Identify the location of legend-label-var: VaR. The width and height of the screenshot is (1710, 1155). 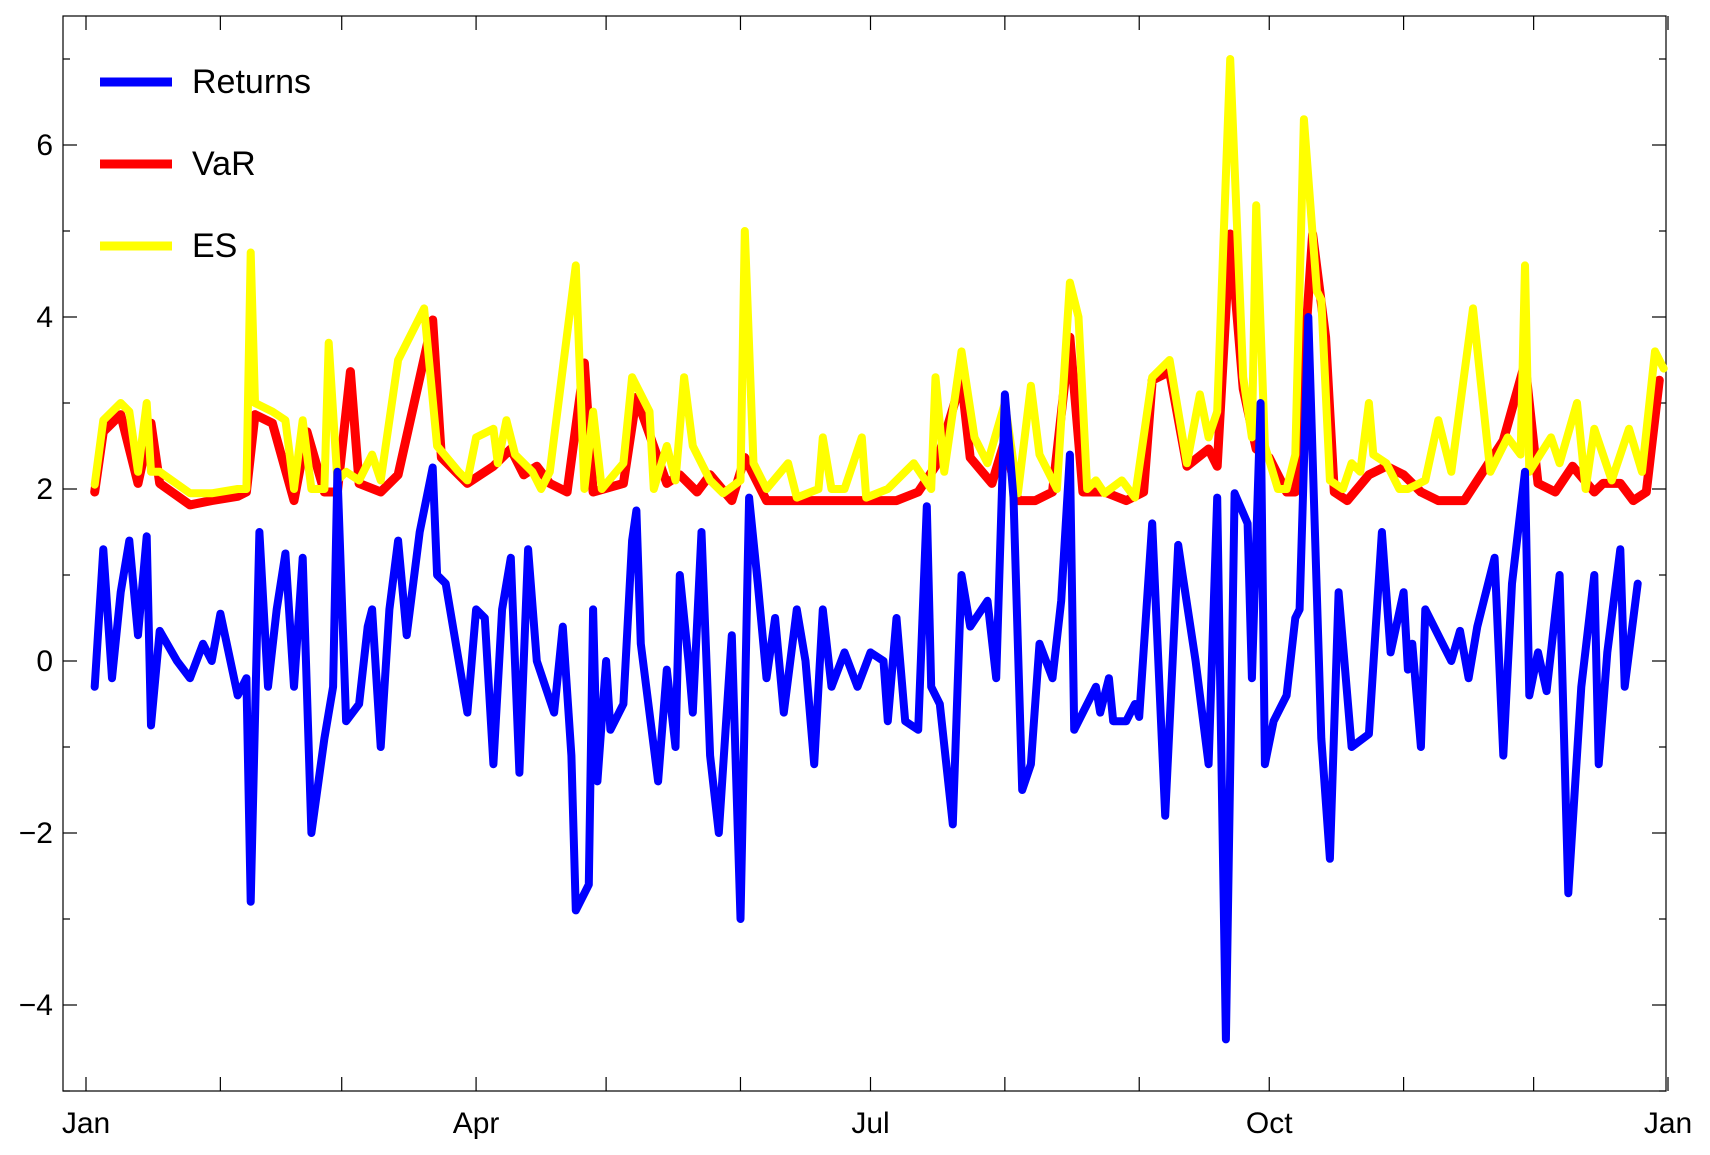
(224, 164).